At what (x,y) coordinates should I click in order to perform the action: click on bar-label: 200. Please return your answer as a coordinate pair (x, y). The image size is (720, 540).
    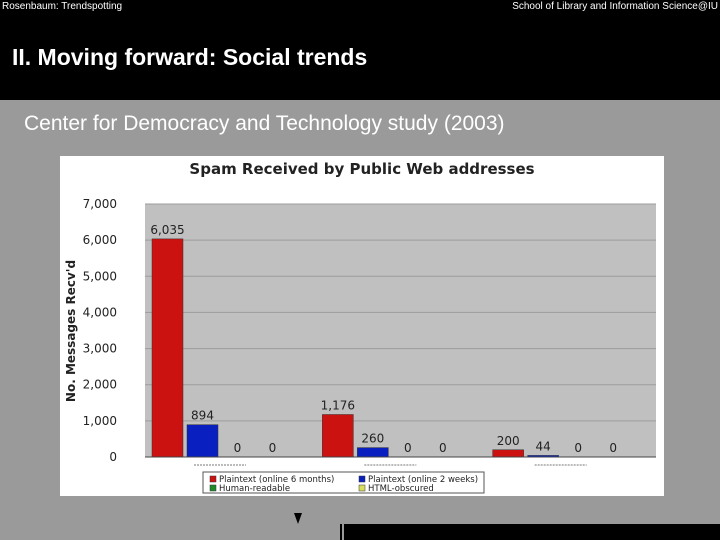
    Looking at the image, I should click on (508, 441).